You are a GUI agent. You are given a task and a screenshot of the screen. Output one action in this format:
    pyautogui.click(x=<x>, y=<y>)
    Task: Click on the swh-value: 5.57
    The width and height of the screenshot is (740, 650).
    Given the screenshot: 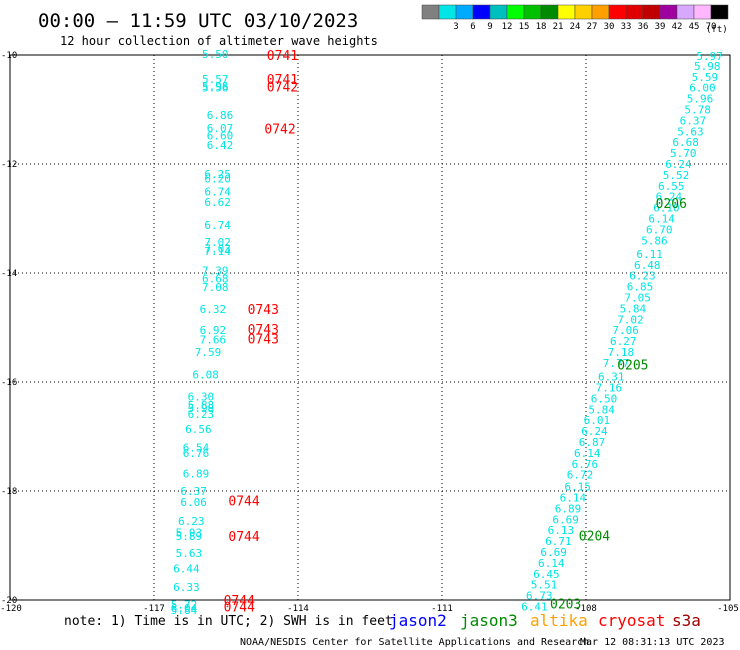 What is the action you would take?
    pyautogui.click(x=215, y=79)
    